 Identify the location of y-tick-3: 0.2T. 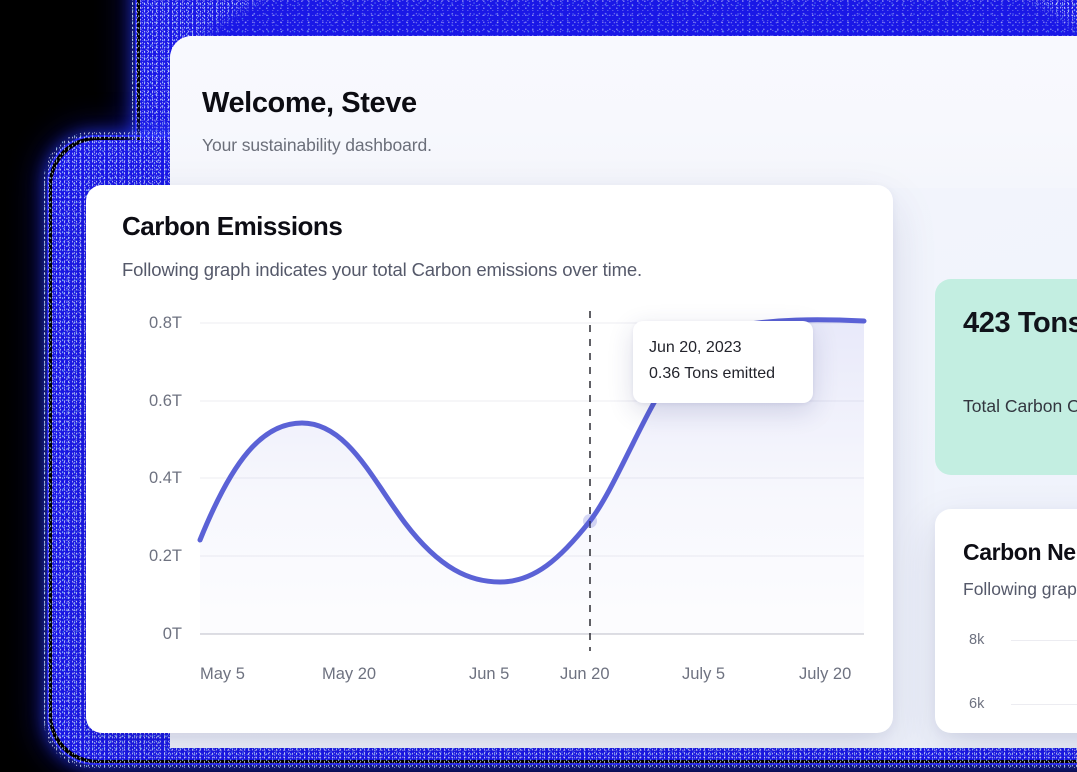
(165, 556).